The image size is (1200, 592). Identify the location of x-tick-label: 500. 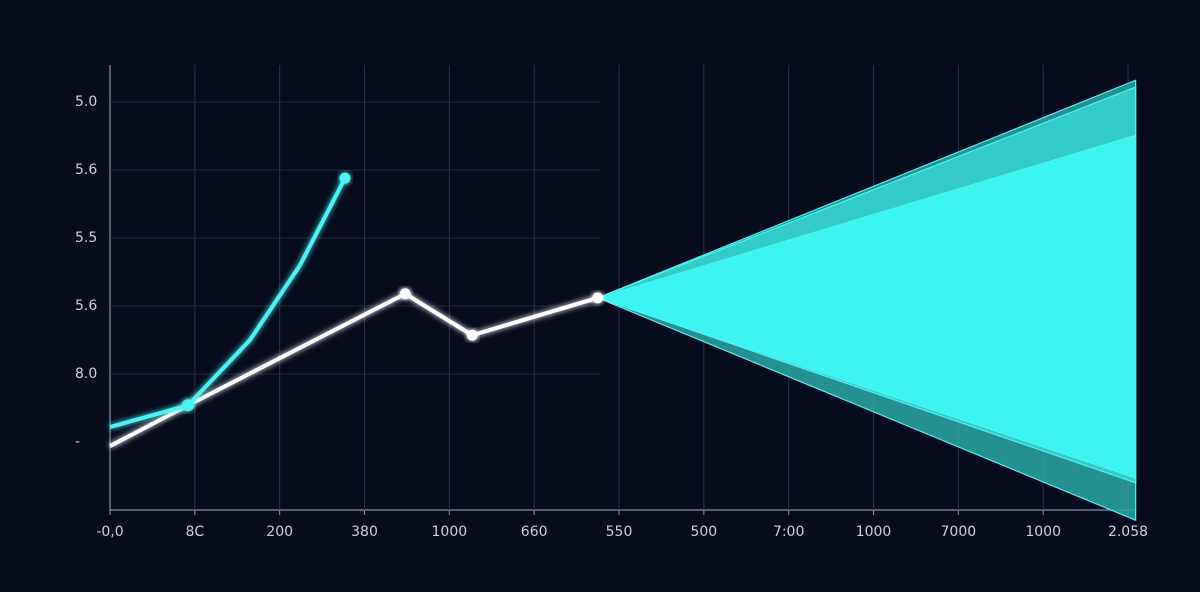
(703, 532).